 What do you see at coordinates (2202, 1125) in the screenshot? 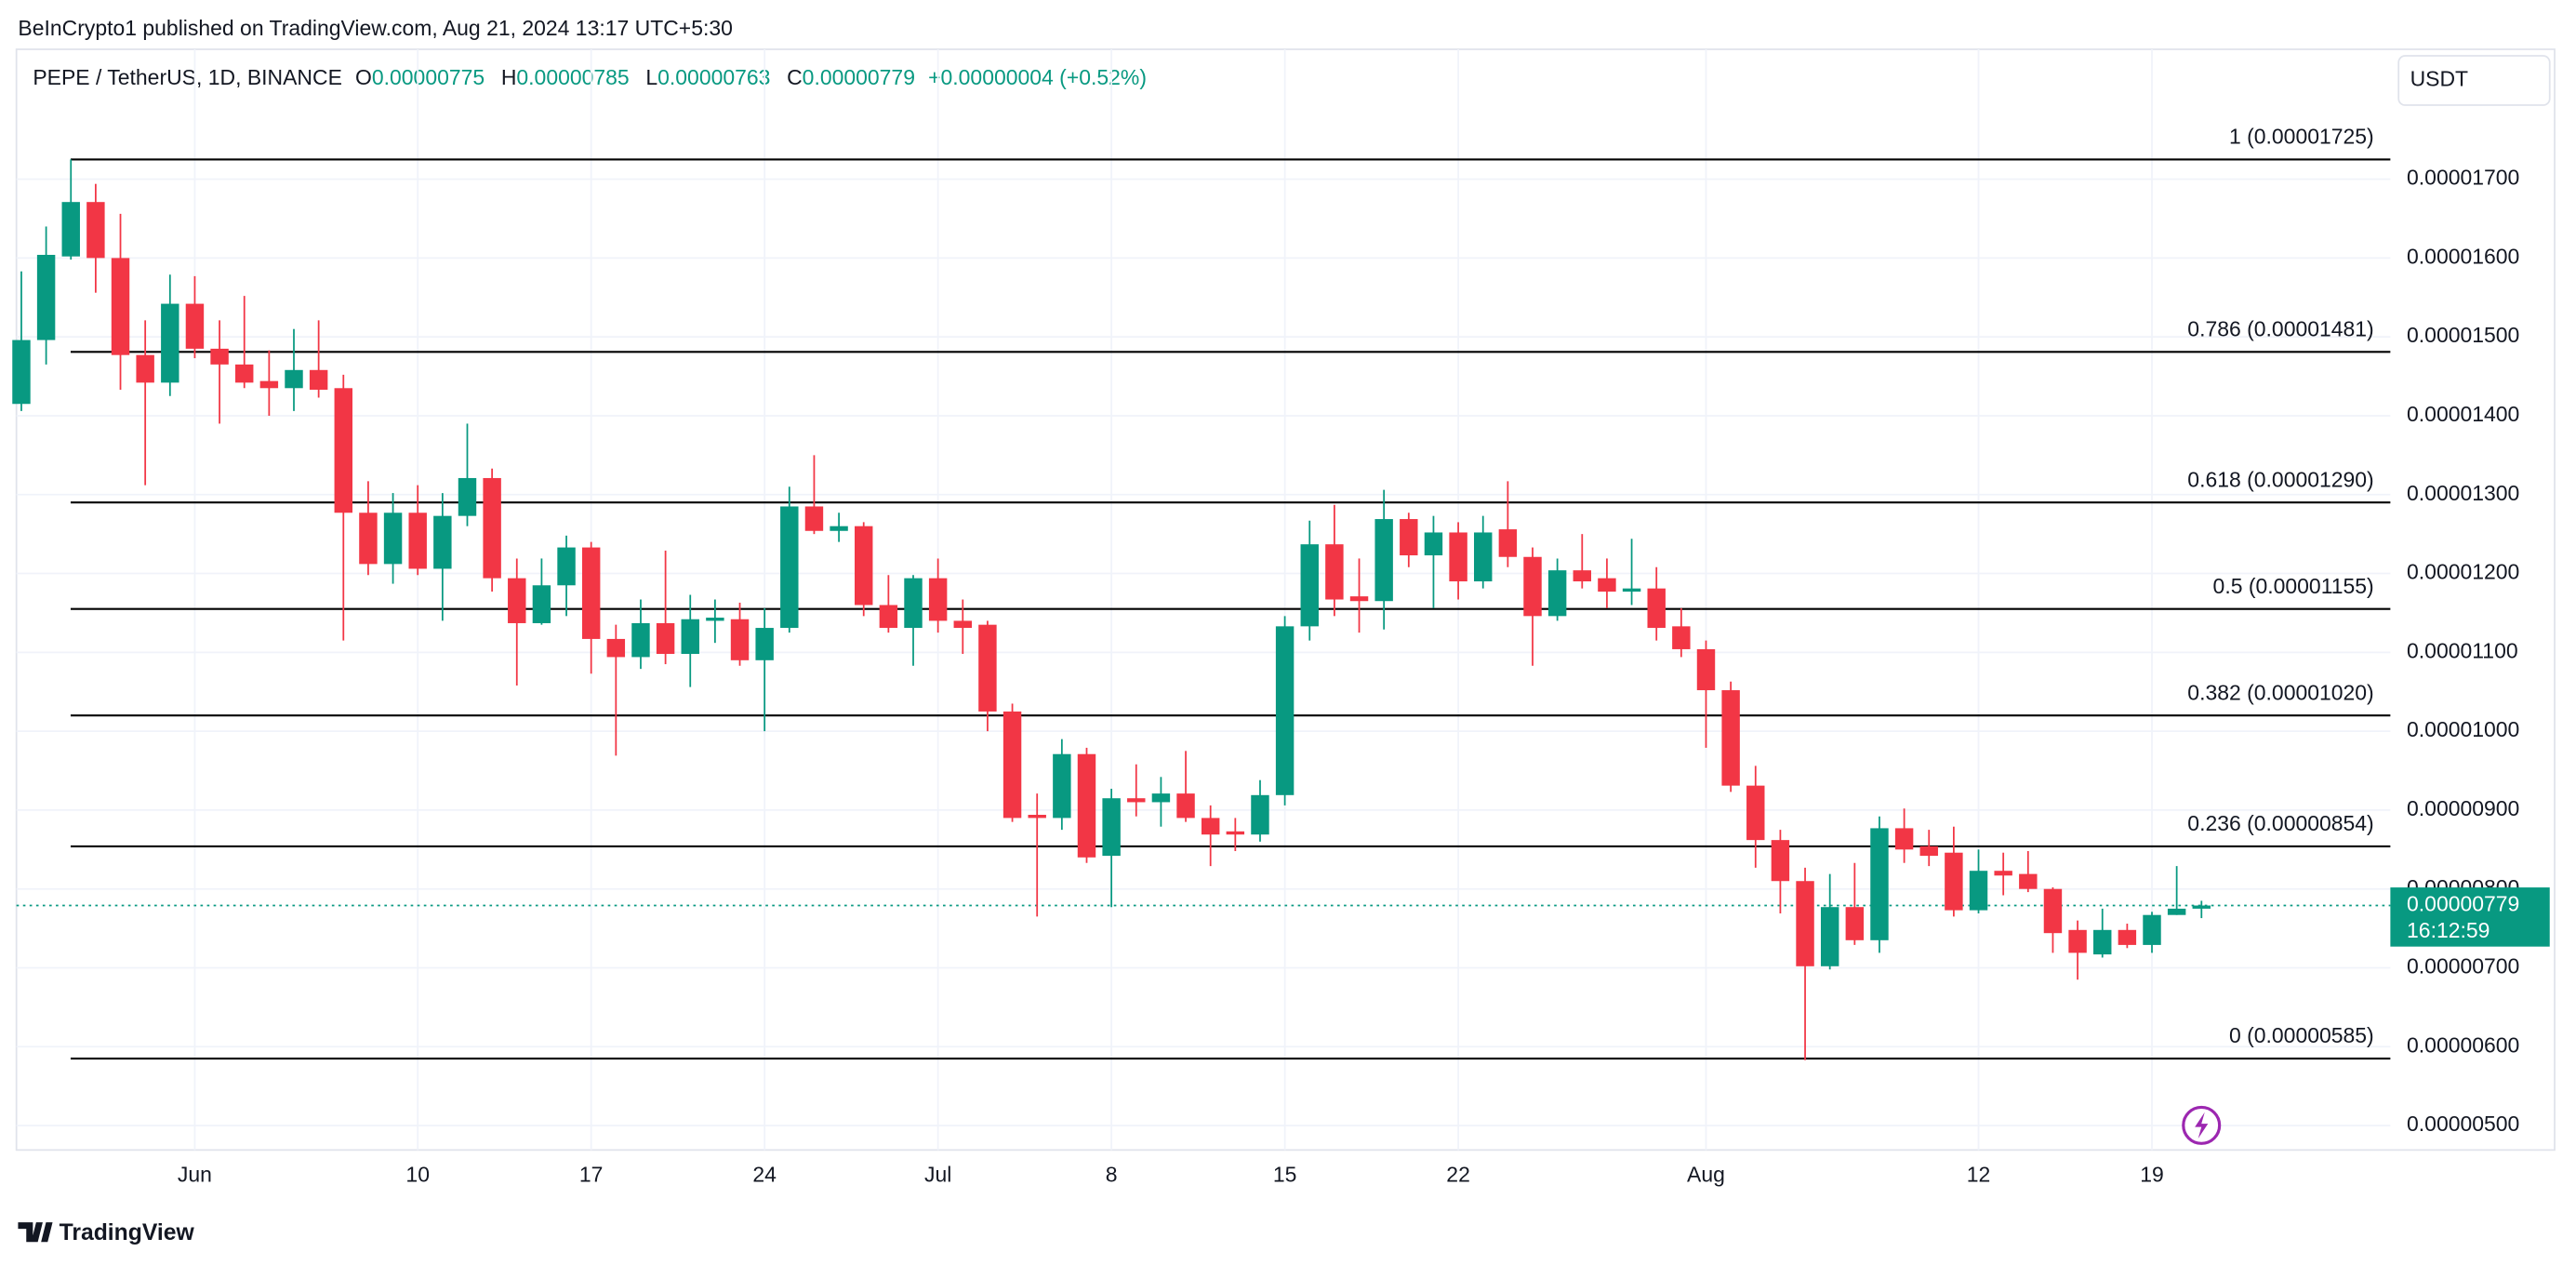
I see `alert-icon` at bounding box center [2202, 1125].